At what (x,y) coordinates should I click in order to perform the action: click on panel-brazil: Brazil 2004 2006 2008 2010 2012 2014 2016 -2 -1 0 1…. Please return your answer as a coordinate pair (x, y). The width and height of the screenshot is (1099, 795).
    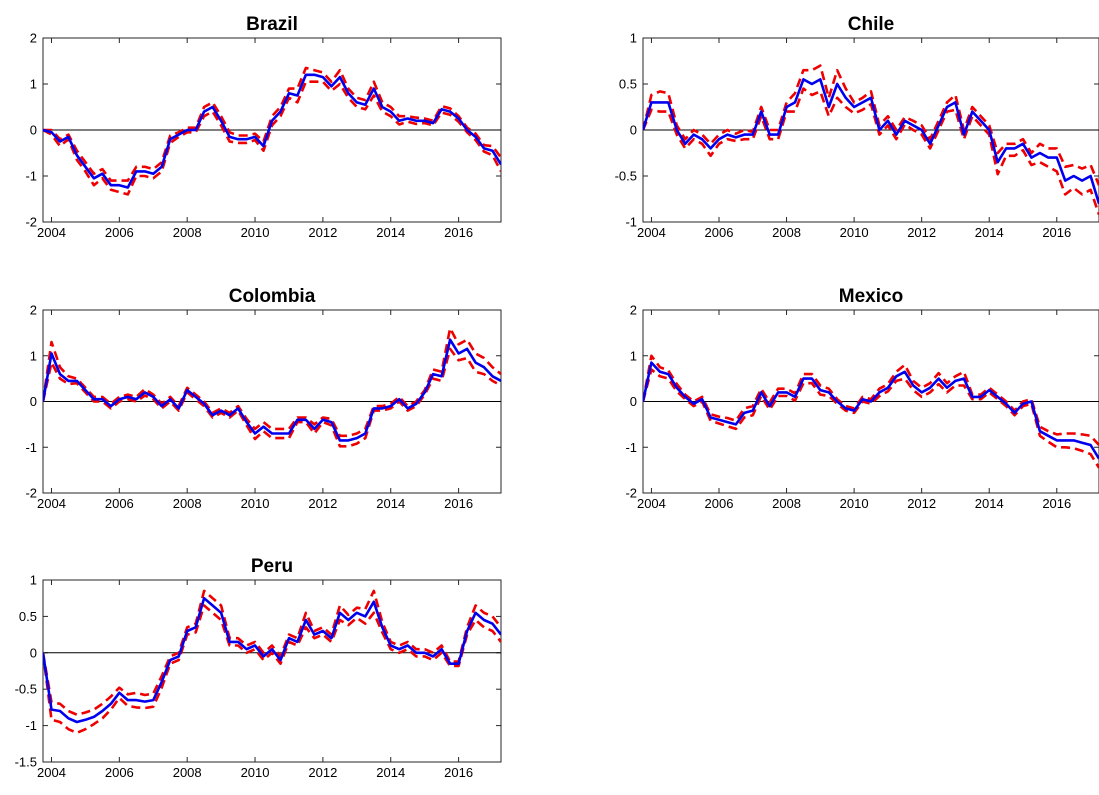
    Looking at the image, I should click on (263, 127).